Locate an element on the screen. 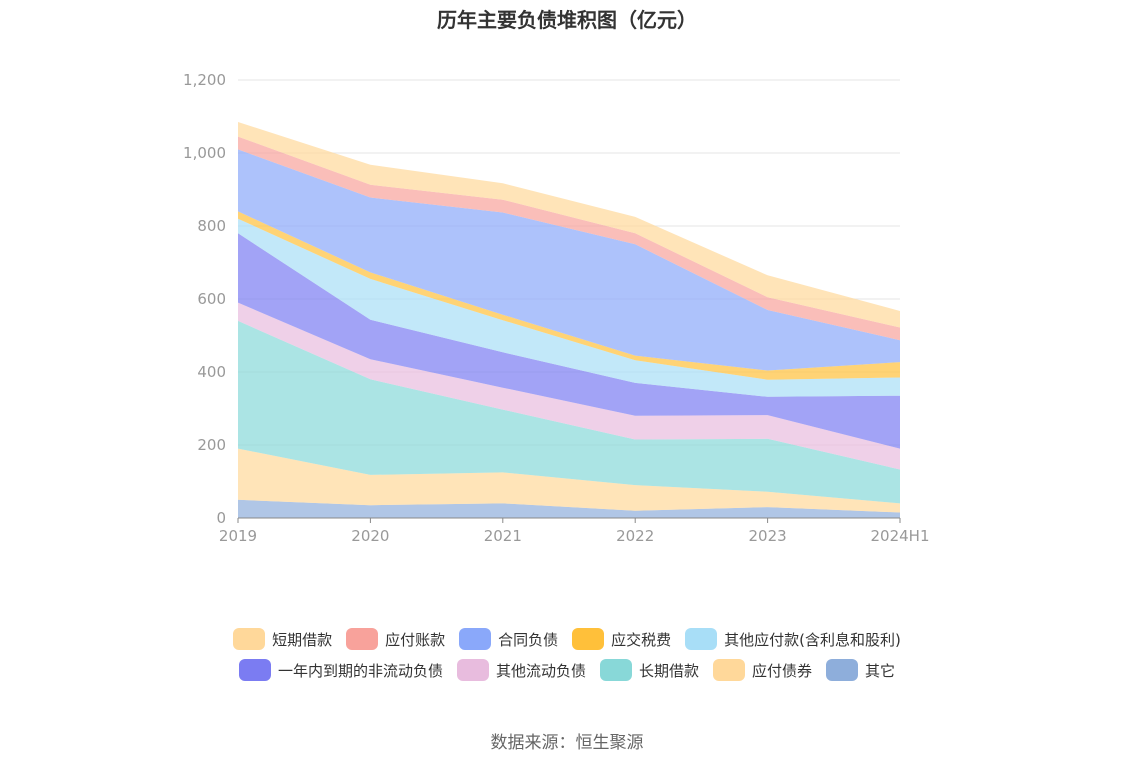  area-其他流动负债 is located at coordinates (569, 386).